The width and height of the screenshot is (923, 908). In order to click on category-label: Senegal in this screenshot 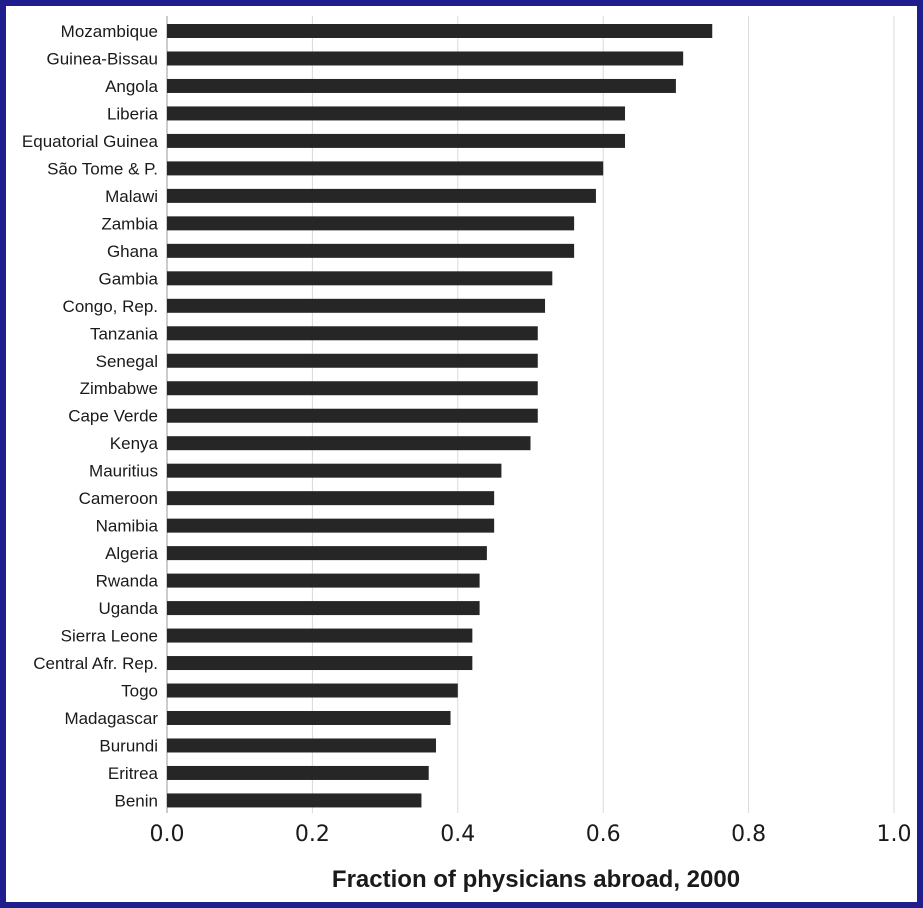, I will do `click(127, 361)`.